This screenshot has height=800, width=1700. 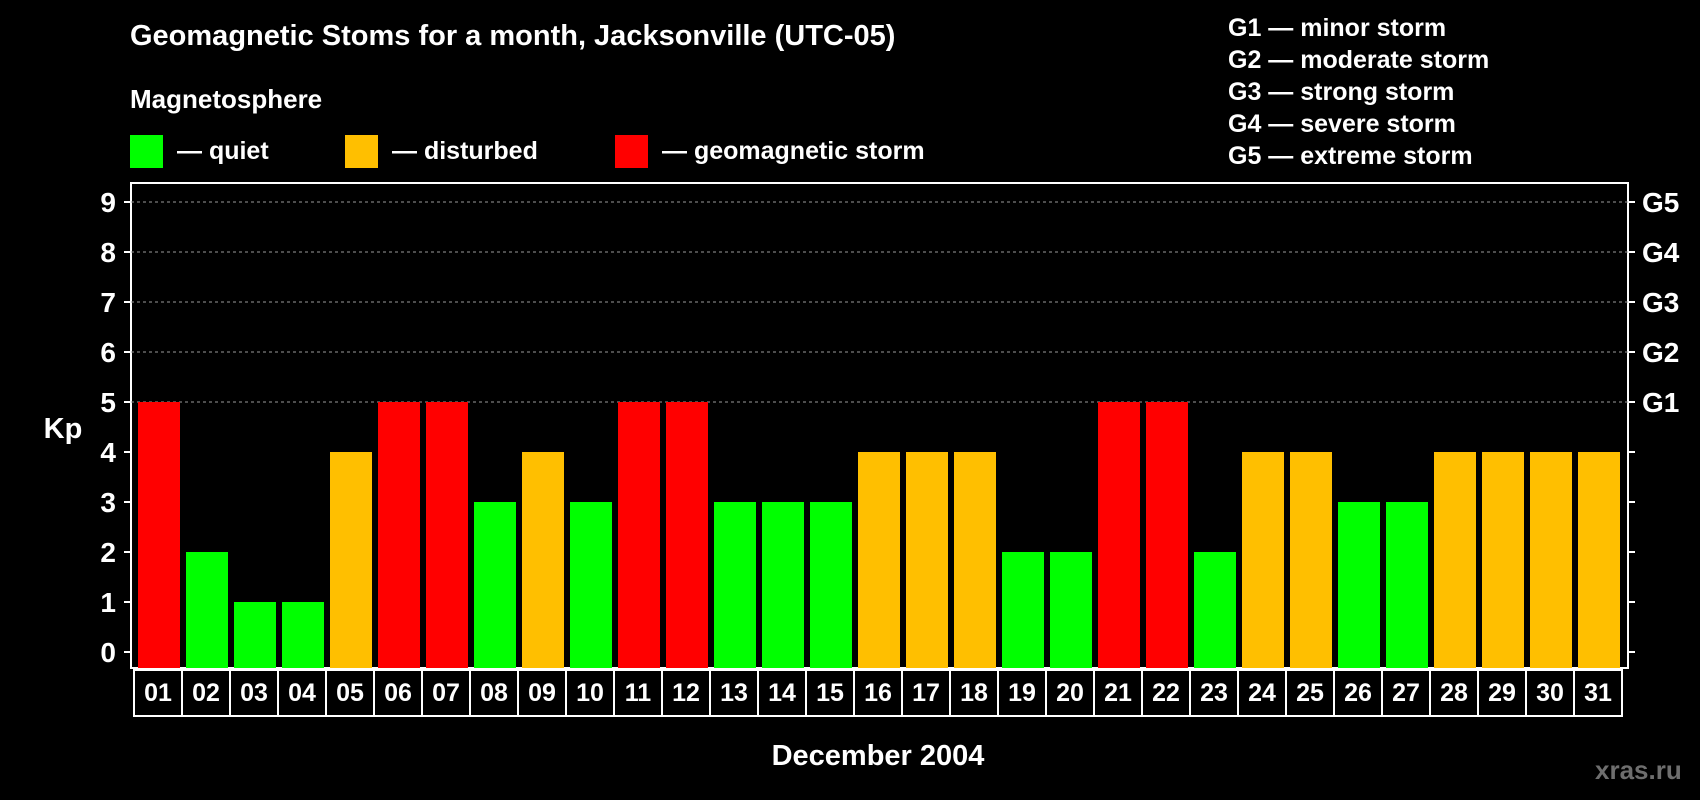 What do you see at coordinates (782, 693) in the screenshot?
I see `x-tick-label: 14` at bounding box center [782, 693].